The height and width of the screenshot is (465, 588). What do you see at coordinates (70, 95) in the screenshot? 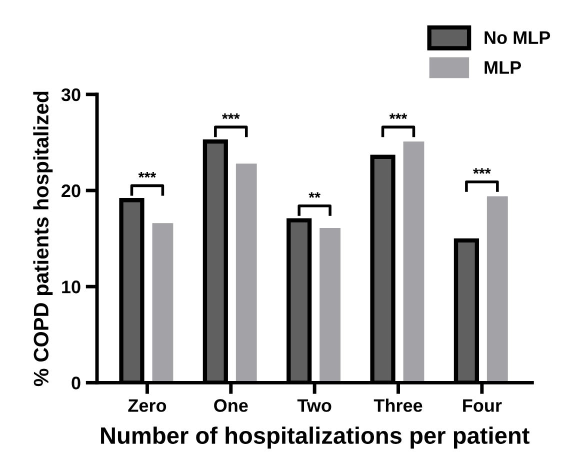
I see `y-tick-label: 30` at bounding box center [70, 95].